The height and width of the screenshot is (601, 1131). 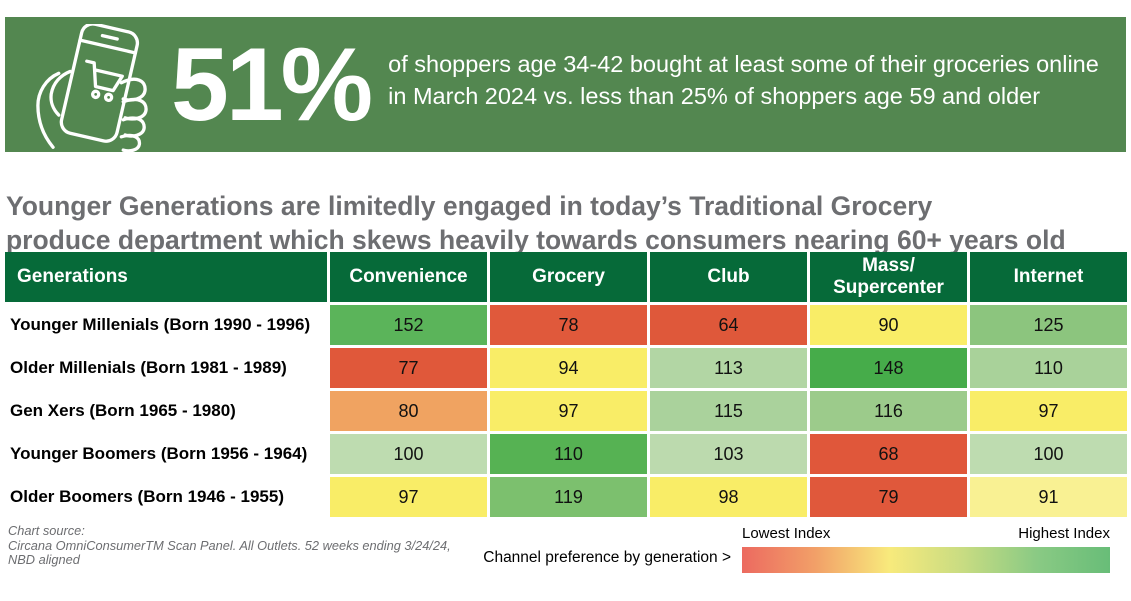 What do you see at coordinates (408, 277) in the screenshot?
I see `column-header-convenience: Convenience` at bounding box center [408, 277].